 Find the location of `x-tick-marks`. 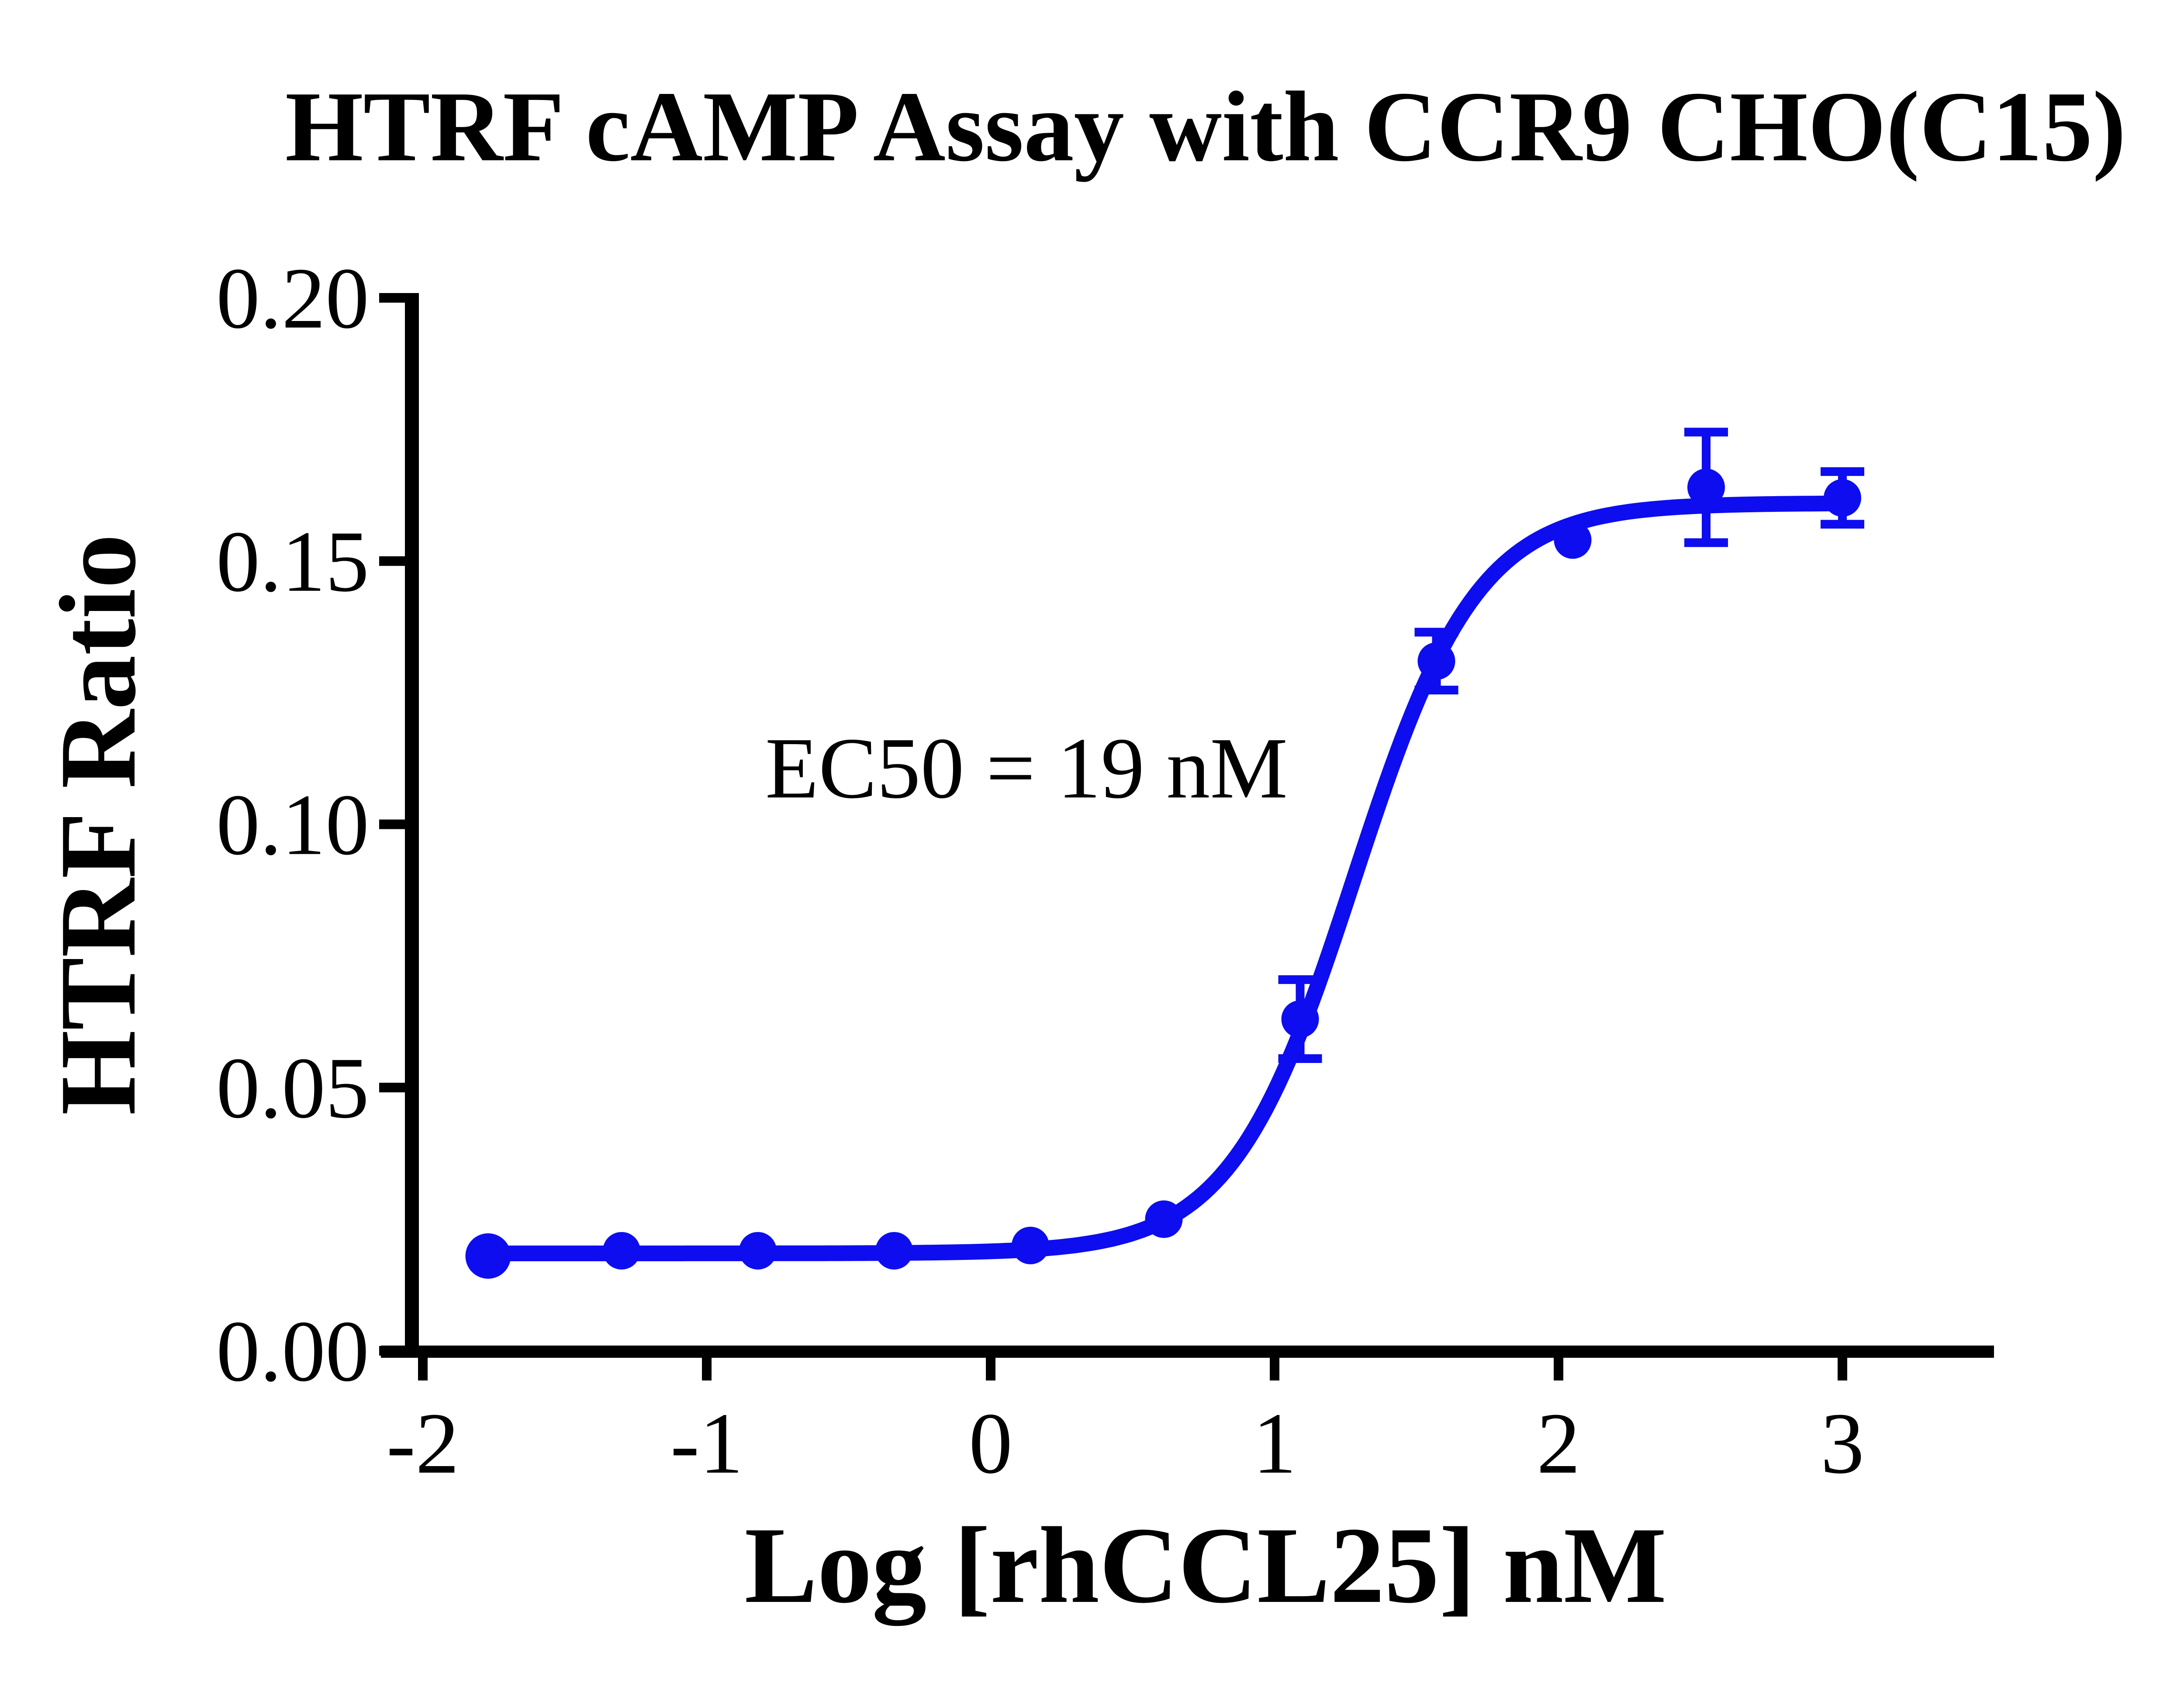

x-tick-marks is located at coordinates (1132, 1369).